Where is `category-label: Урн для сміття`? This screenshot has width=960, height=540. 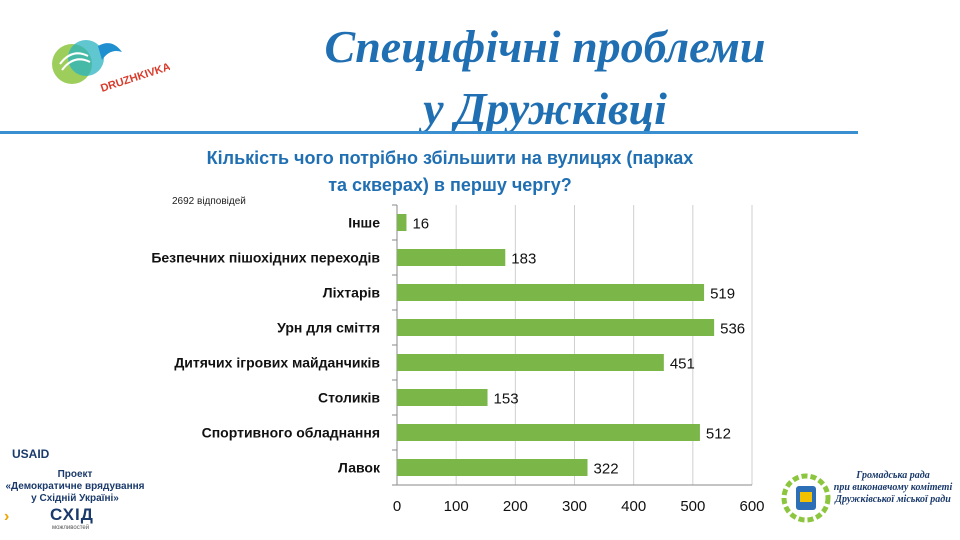
category-label: Урн для сміття is located at coordinates (328, 328).